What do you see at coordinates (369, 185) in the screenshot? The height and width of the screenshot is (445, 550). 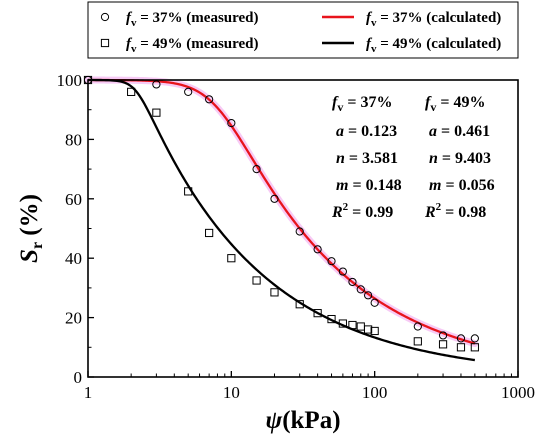 I see `param-m-value: m = 0.148` at bounding box center [369, 185].